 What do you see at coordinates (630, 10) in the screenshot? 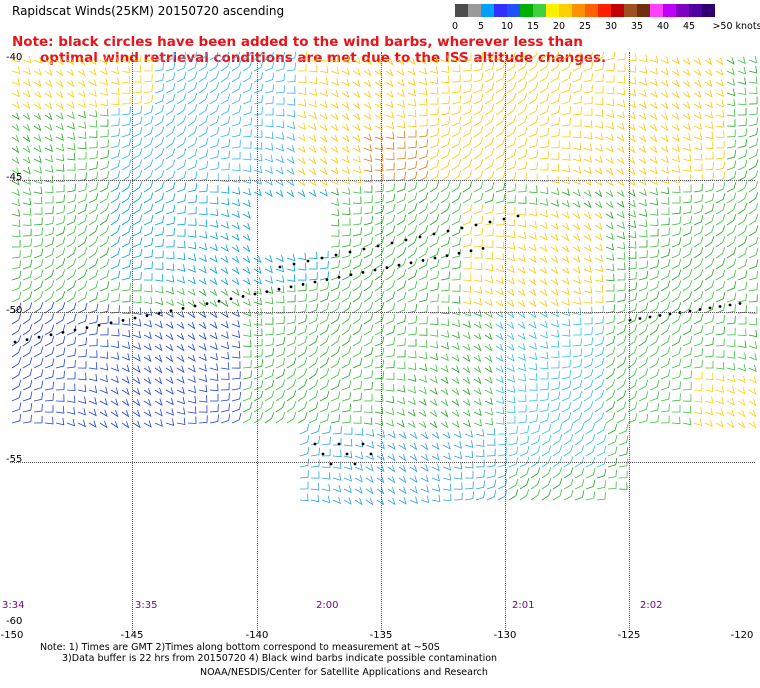
I see `legend-swatch` at bounding box center [630, 10].